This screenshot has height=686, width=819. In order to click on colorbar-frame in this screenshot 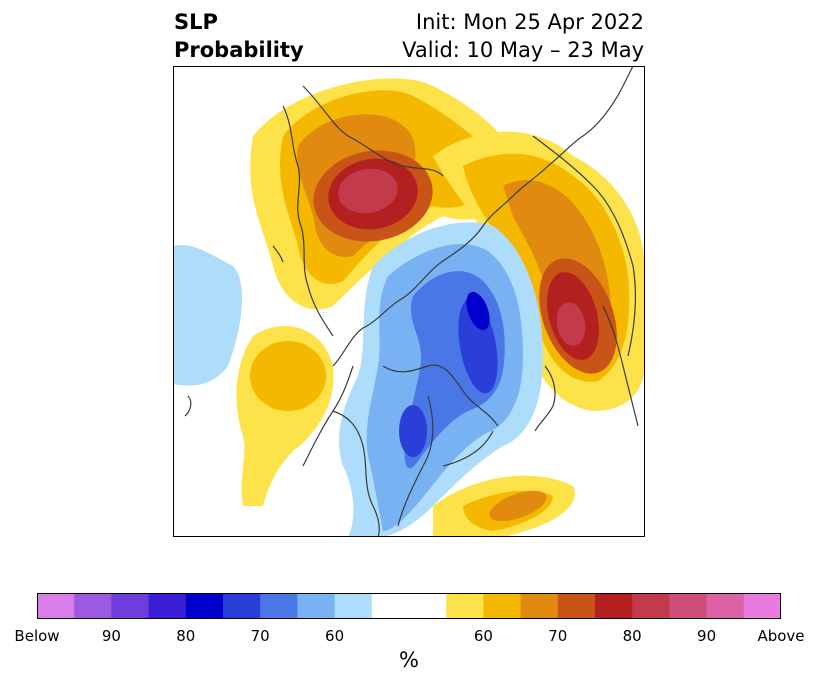, I will do `click(409, 606)`.